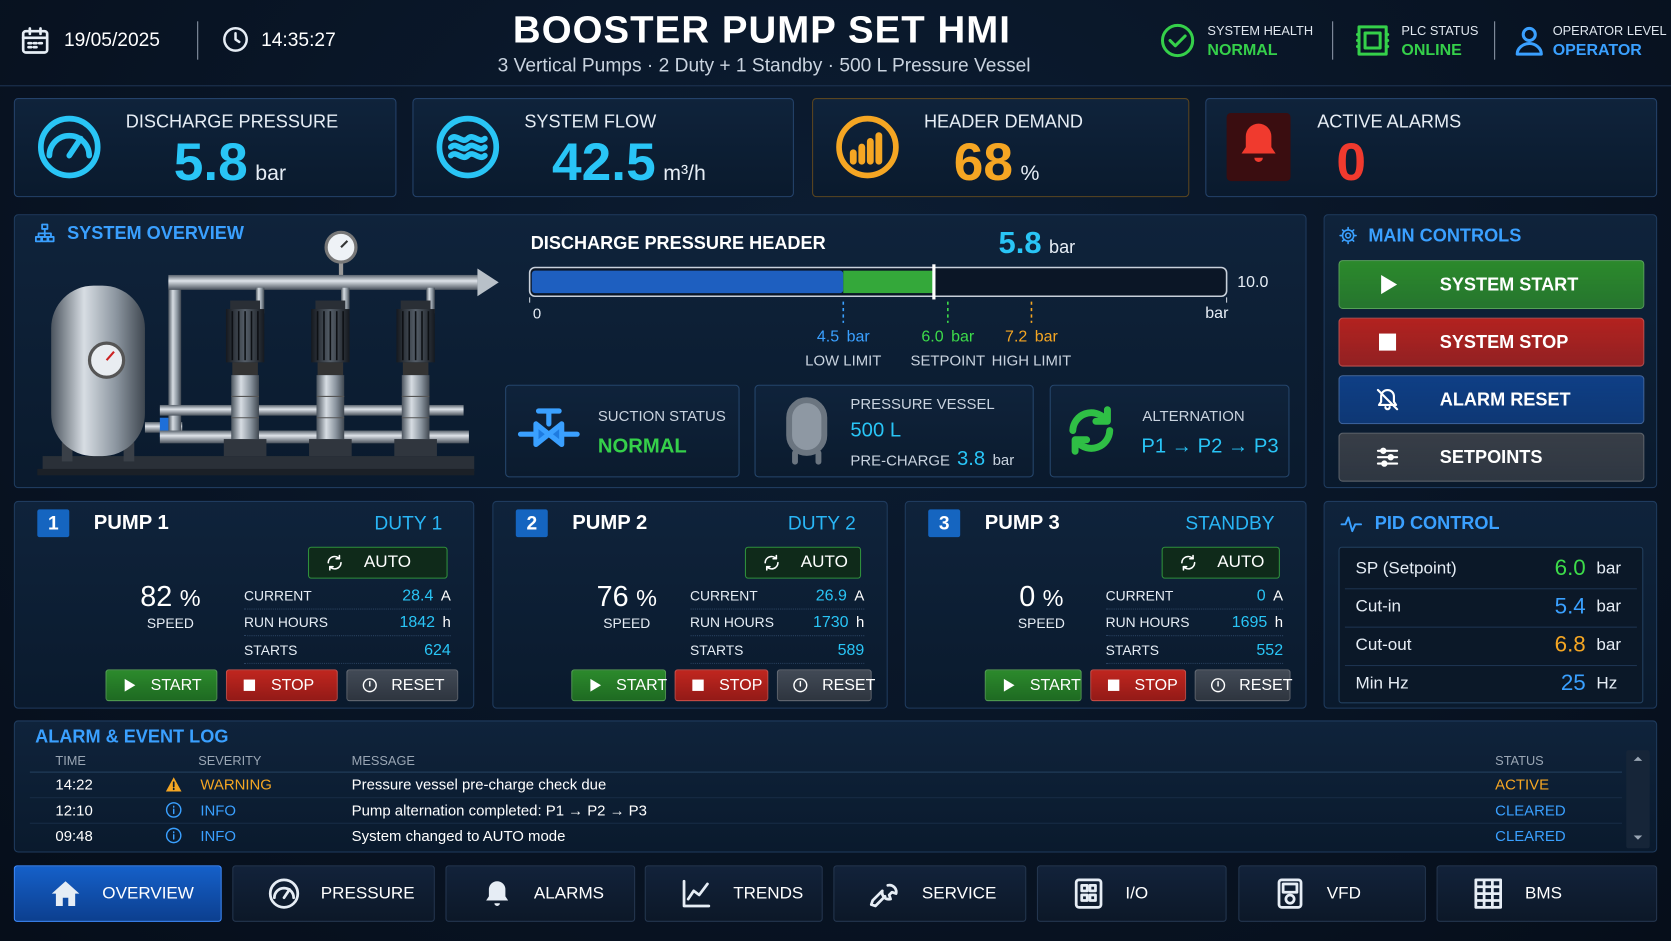  I want to click on kpi-value-group: 5.8 bar, so click(230, 161).